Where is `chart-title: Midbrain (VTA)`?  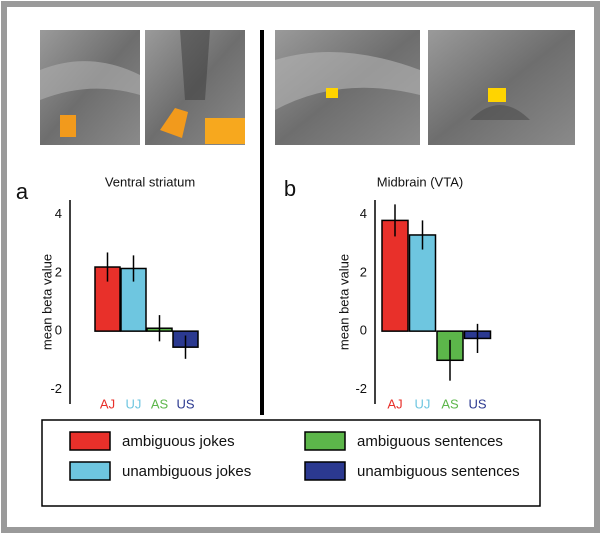
chart-title: Midbrain (VTA) is located at coordinates (420, 181).